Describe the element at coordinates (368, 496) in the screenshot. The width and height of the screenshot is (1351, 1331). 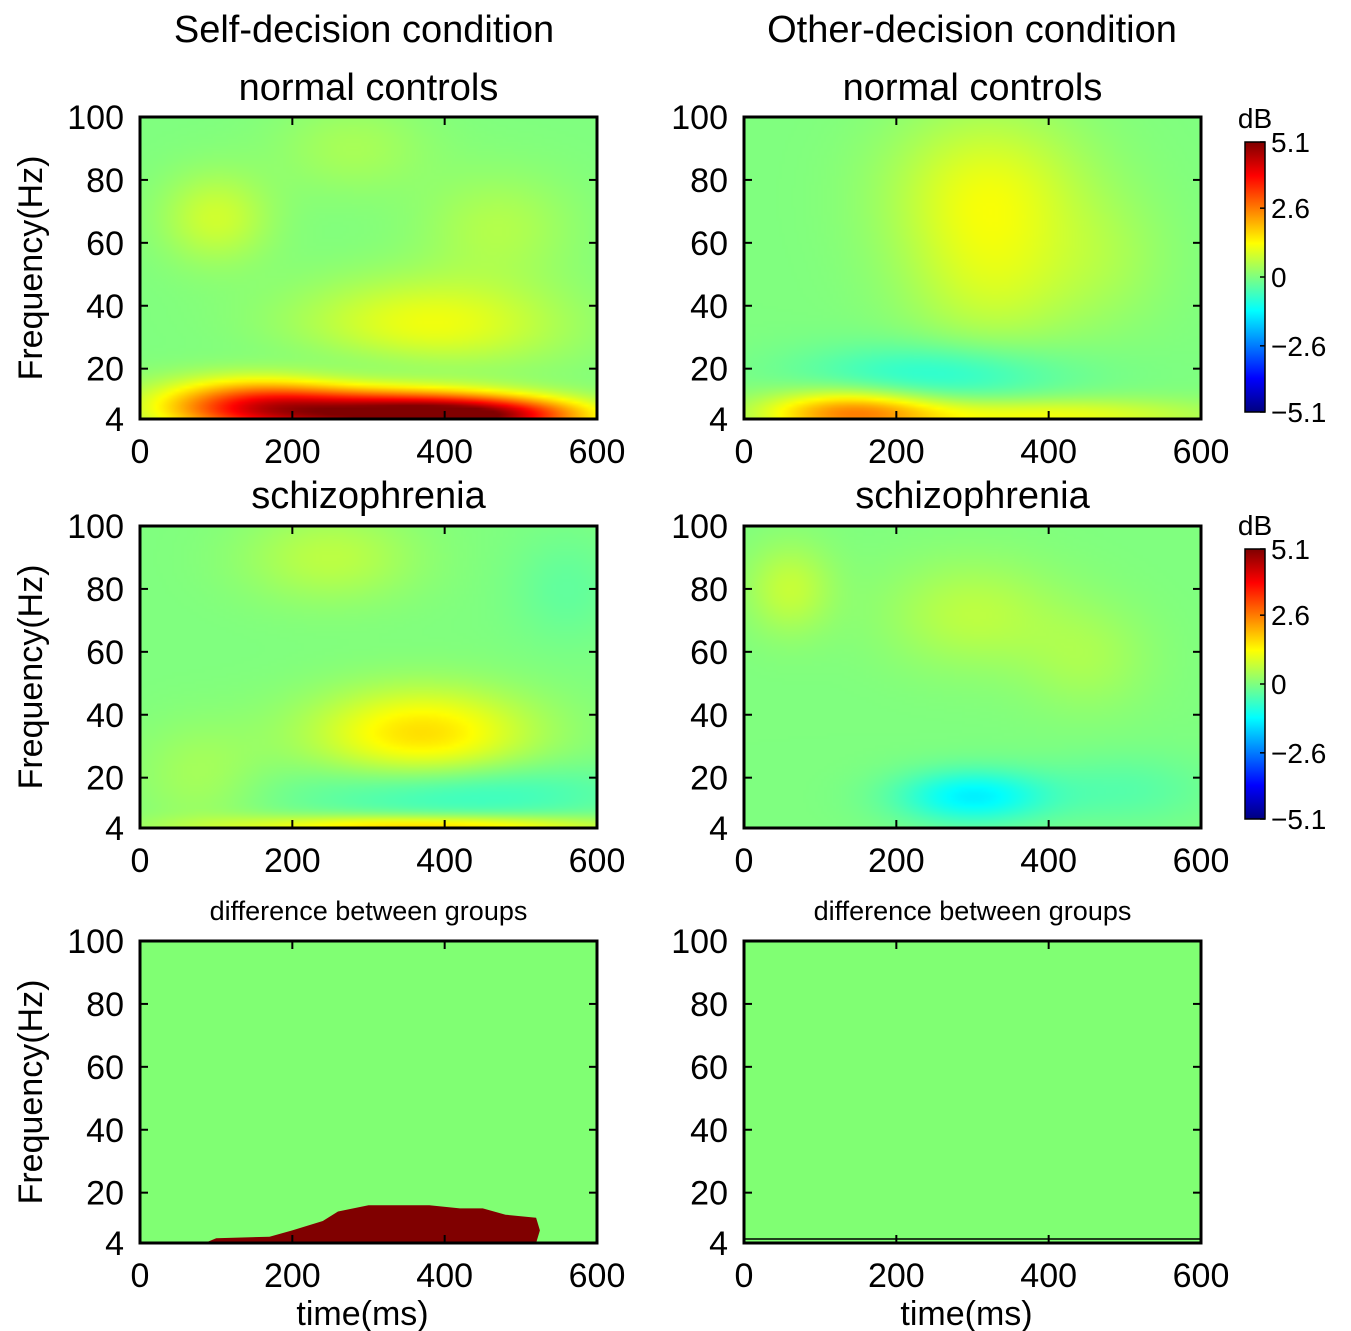
I see `panel-title: schizophrenia` at that location.